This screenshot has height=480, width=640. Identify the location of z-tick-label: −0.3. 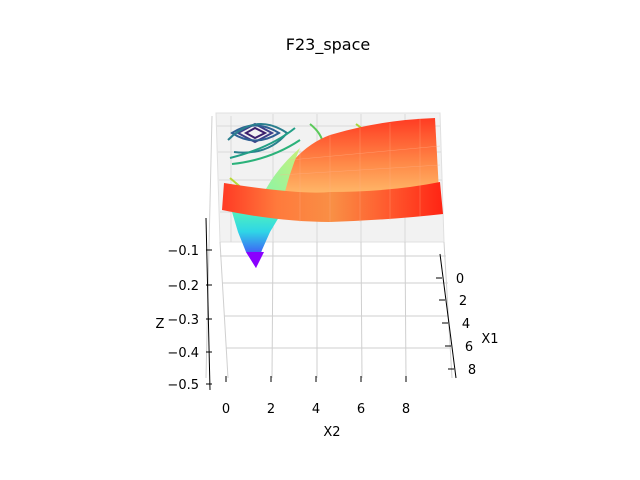
(183, 320).